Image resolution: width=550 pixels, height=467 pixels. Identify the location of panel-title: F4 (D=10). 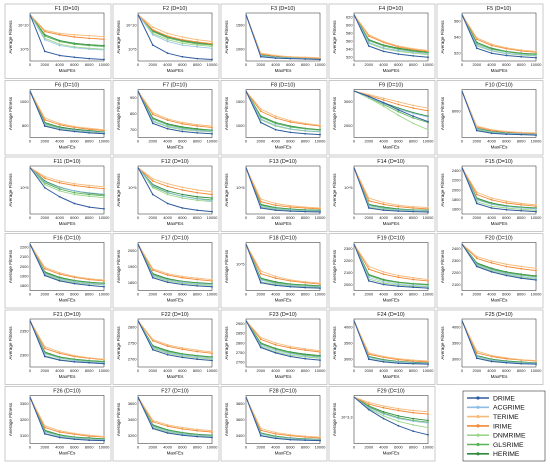
(391, 9).